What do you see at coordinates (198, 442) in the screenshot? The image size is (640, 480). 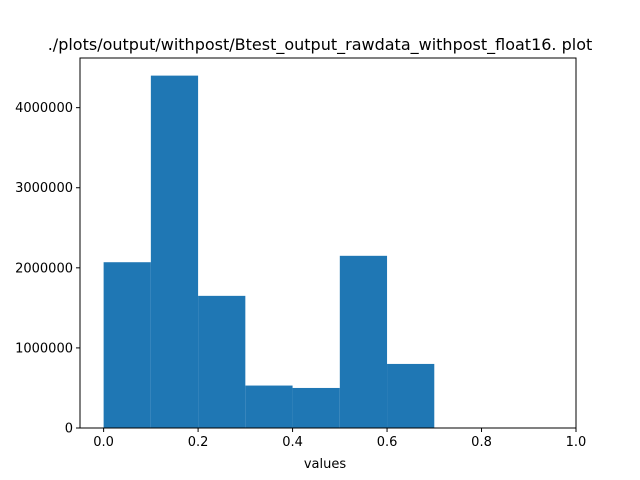 I see `x-tick-label-1: 0.2` at bounding box center [198, 442].